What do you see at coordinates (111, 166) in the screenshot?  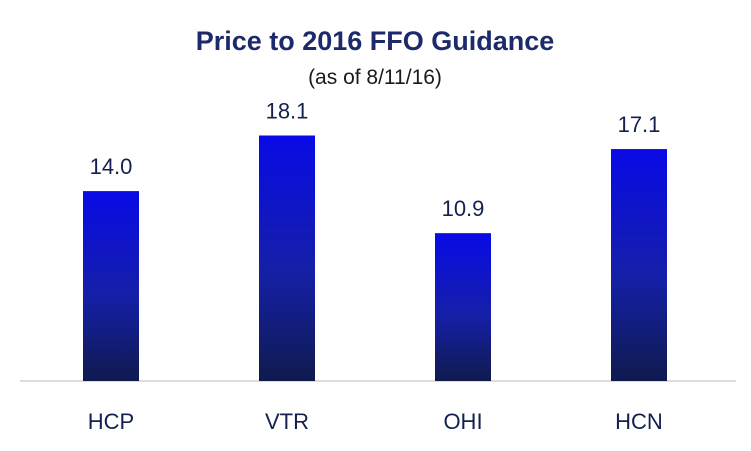 I see `data-label-hcp: 14.0` at bounding box center [111, 166].